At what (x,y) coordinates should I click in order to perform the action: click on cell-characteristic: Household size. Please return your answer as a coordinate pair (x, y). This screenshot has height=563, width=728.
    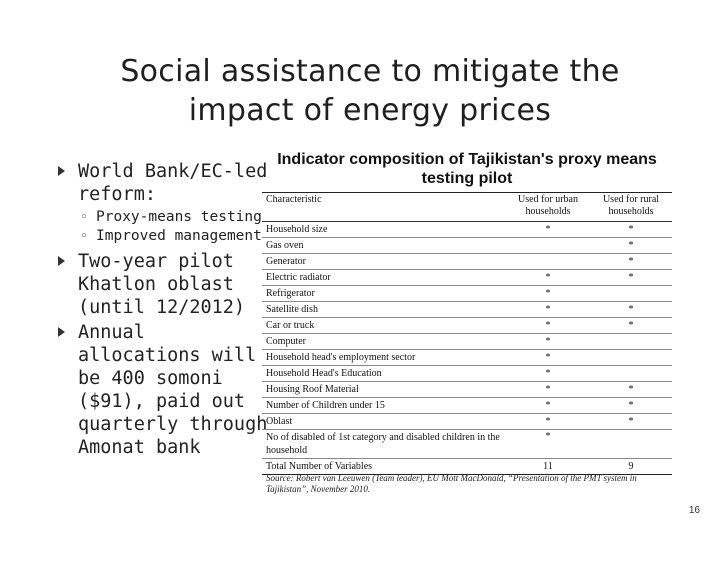
    Looking at the image, I should click on (384, 229).